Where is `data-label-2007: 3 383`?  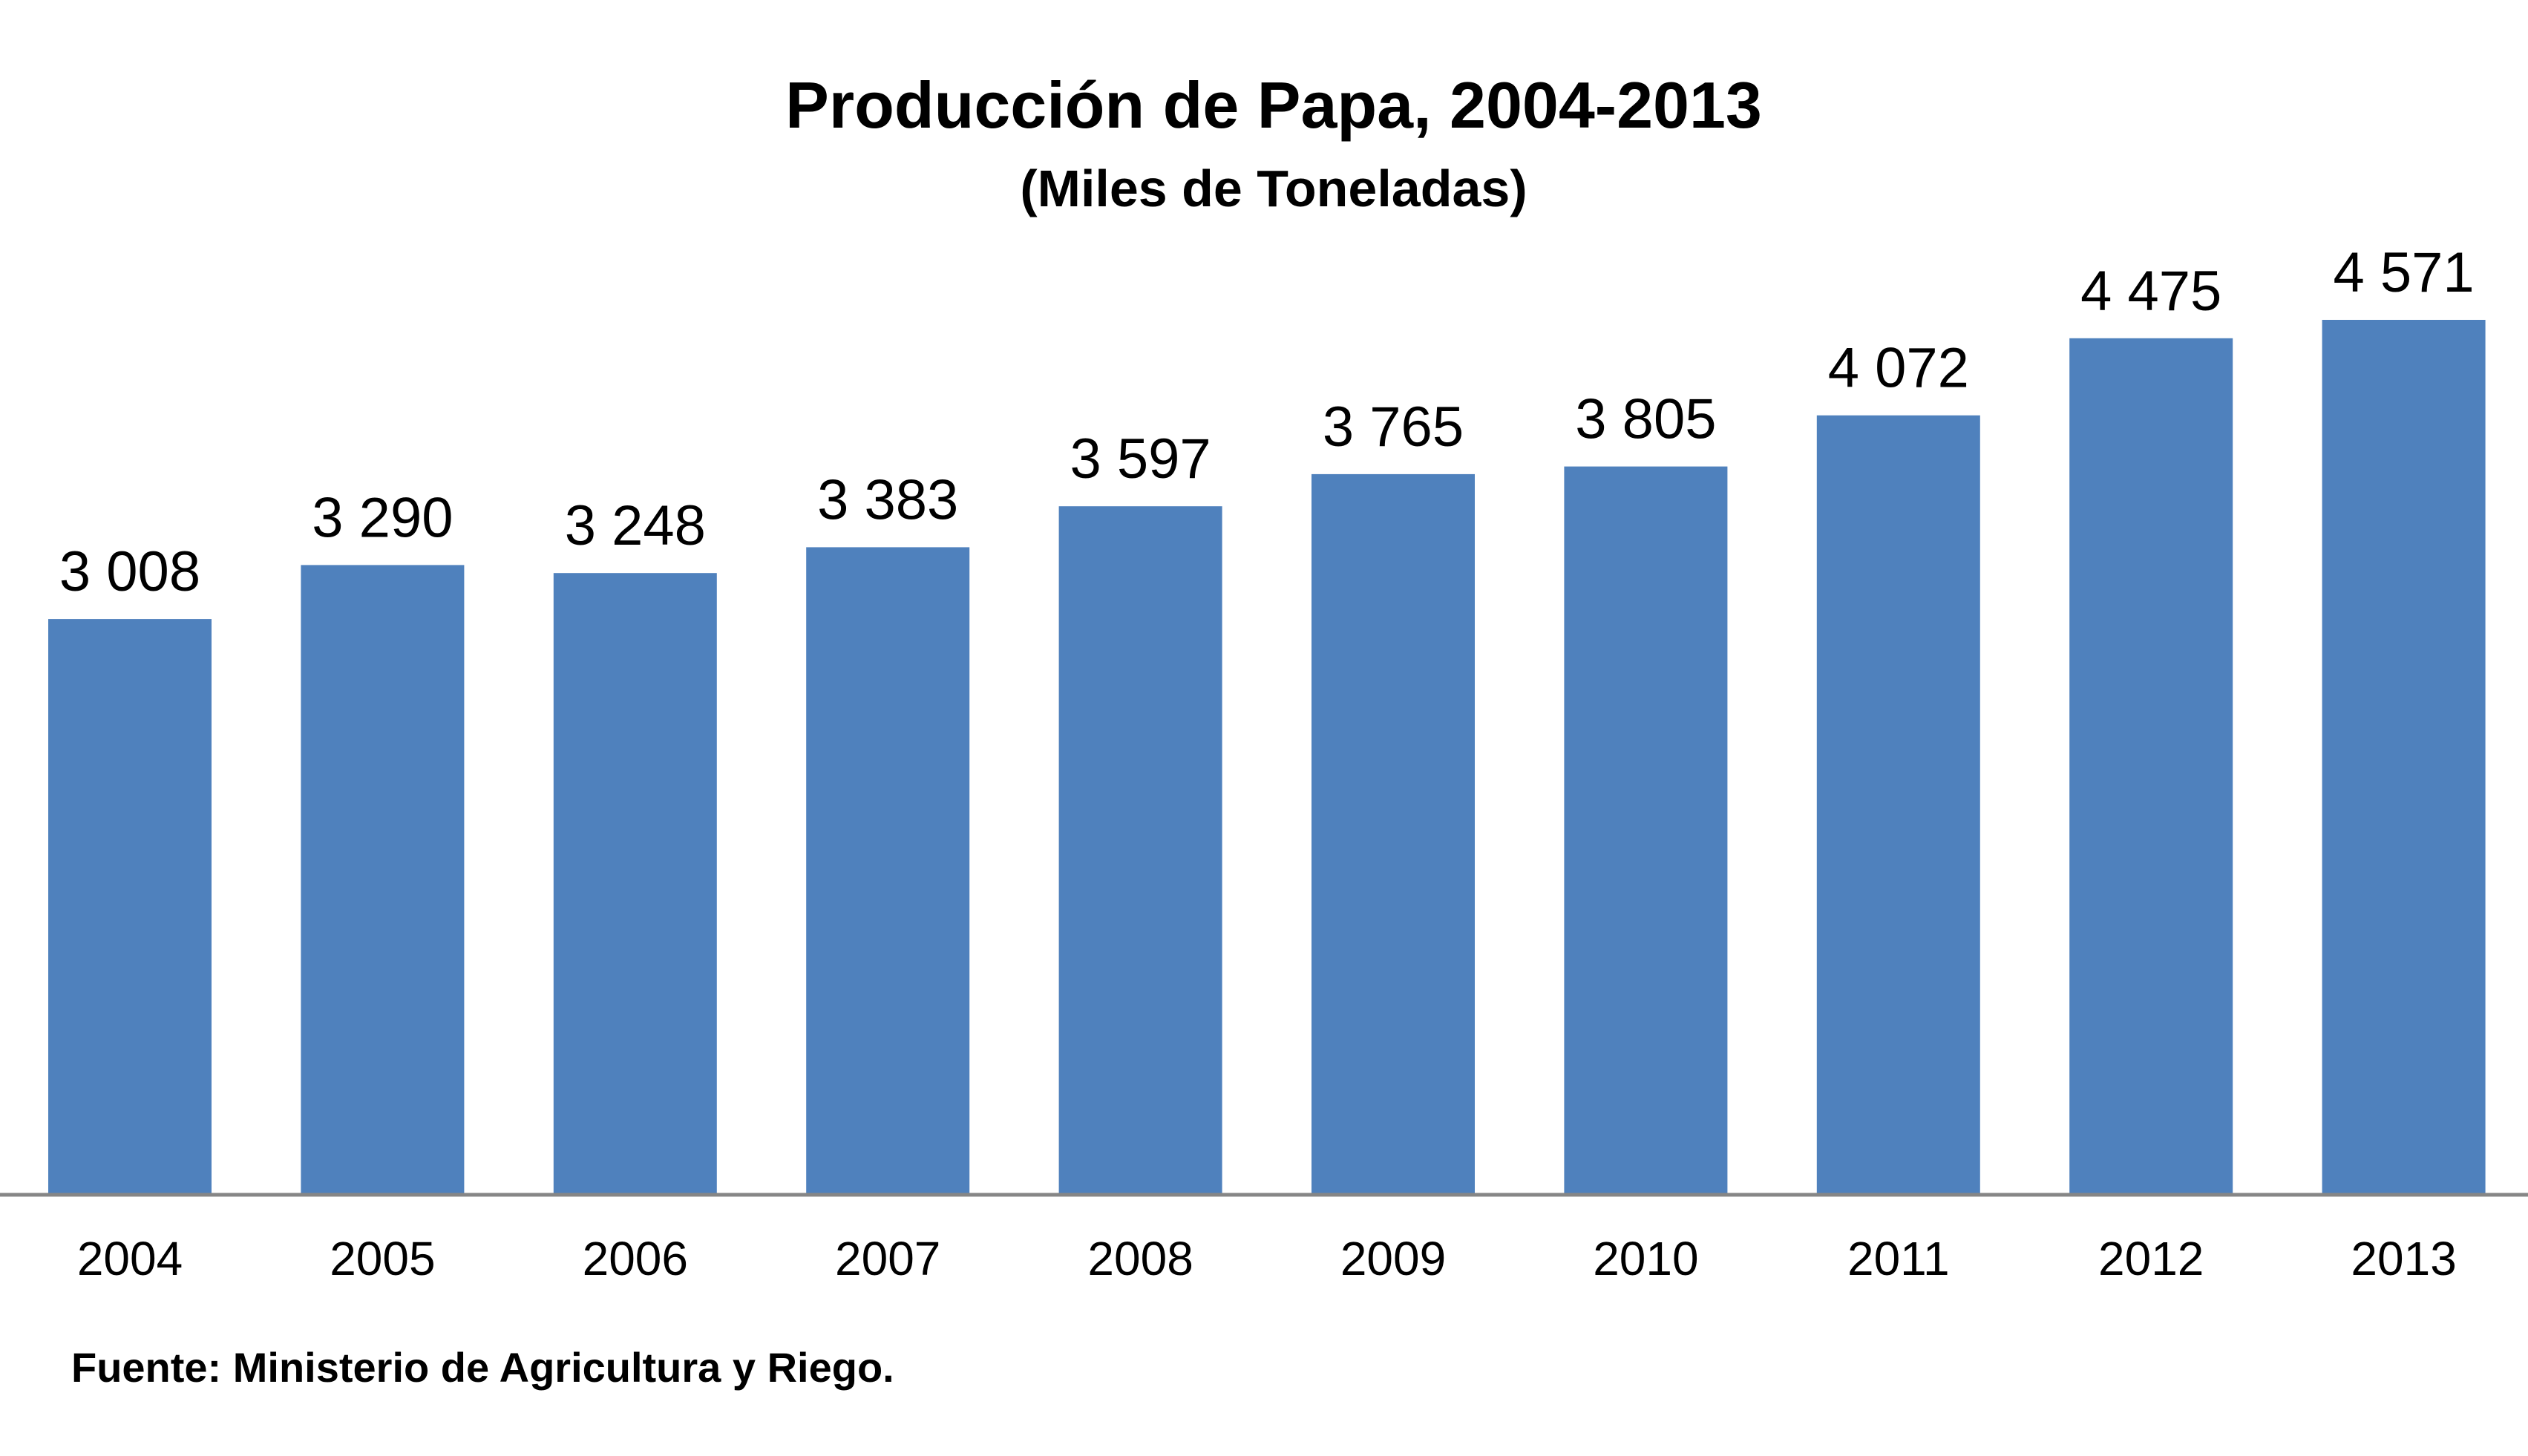
data-label-2007: 3 383 is located at coordinates (887, 500).